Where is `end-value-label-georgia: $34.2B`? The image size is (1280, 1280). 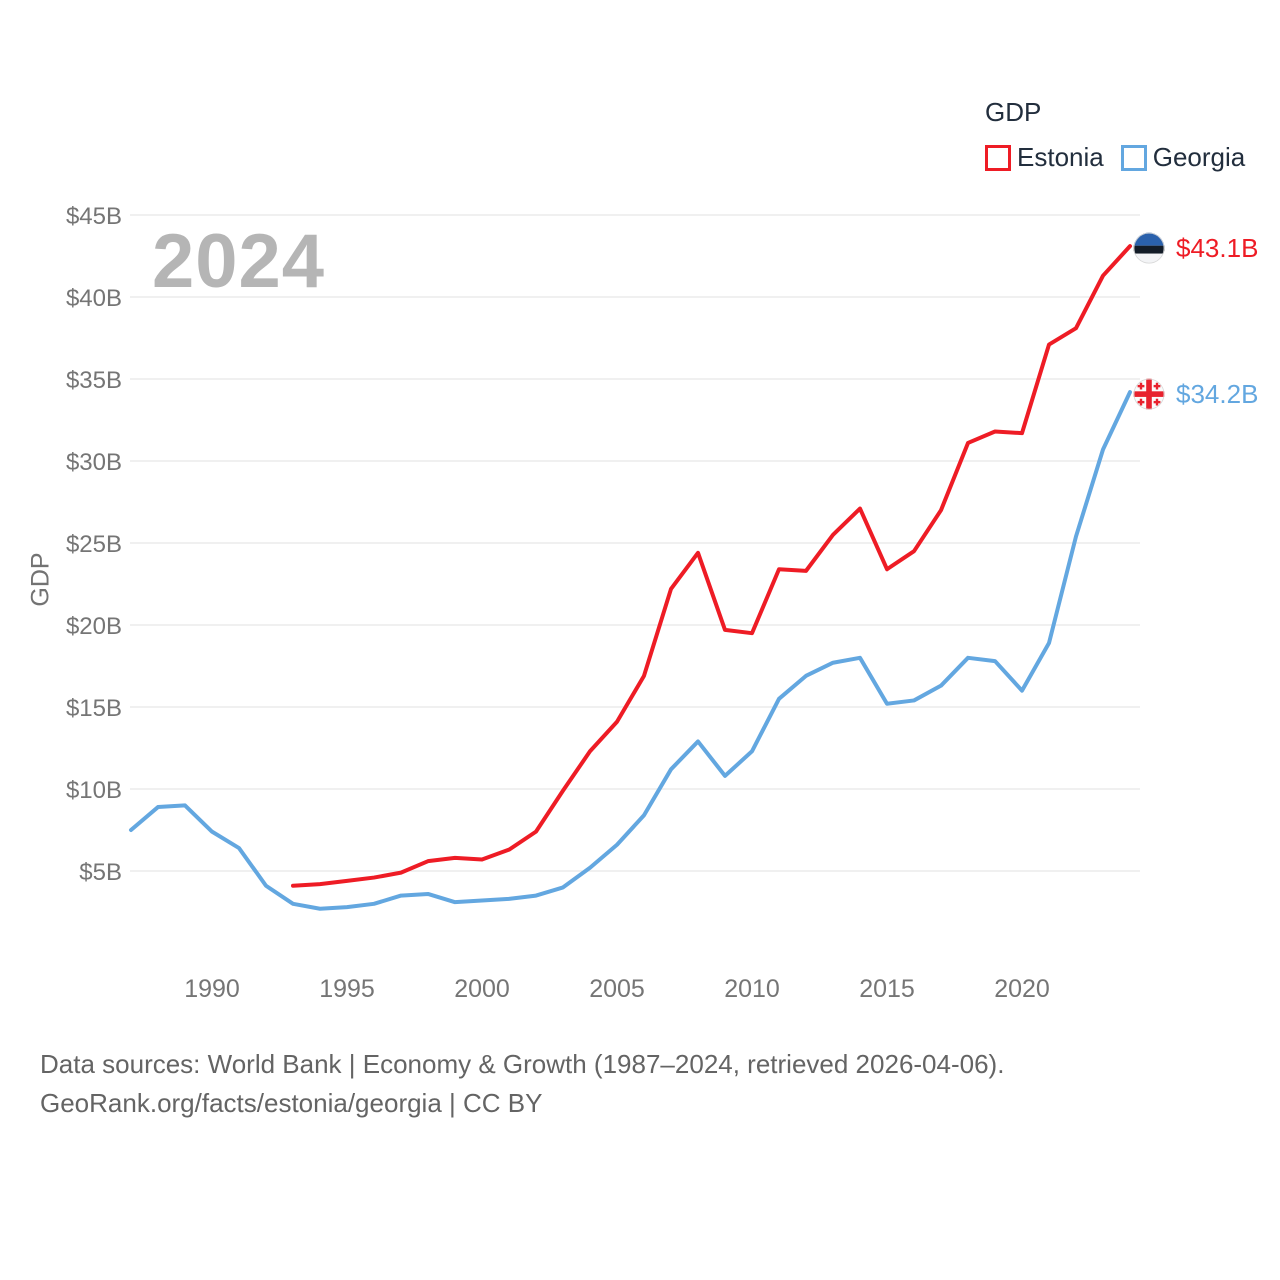 end-value-label-georgia: $34.2B is located at coordinates (1217, 394).